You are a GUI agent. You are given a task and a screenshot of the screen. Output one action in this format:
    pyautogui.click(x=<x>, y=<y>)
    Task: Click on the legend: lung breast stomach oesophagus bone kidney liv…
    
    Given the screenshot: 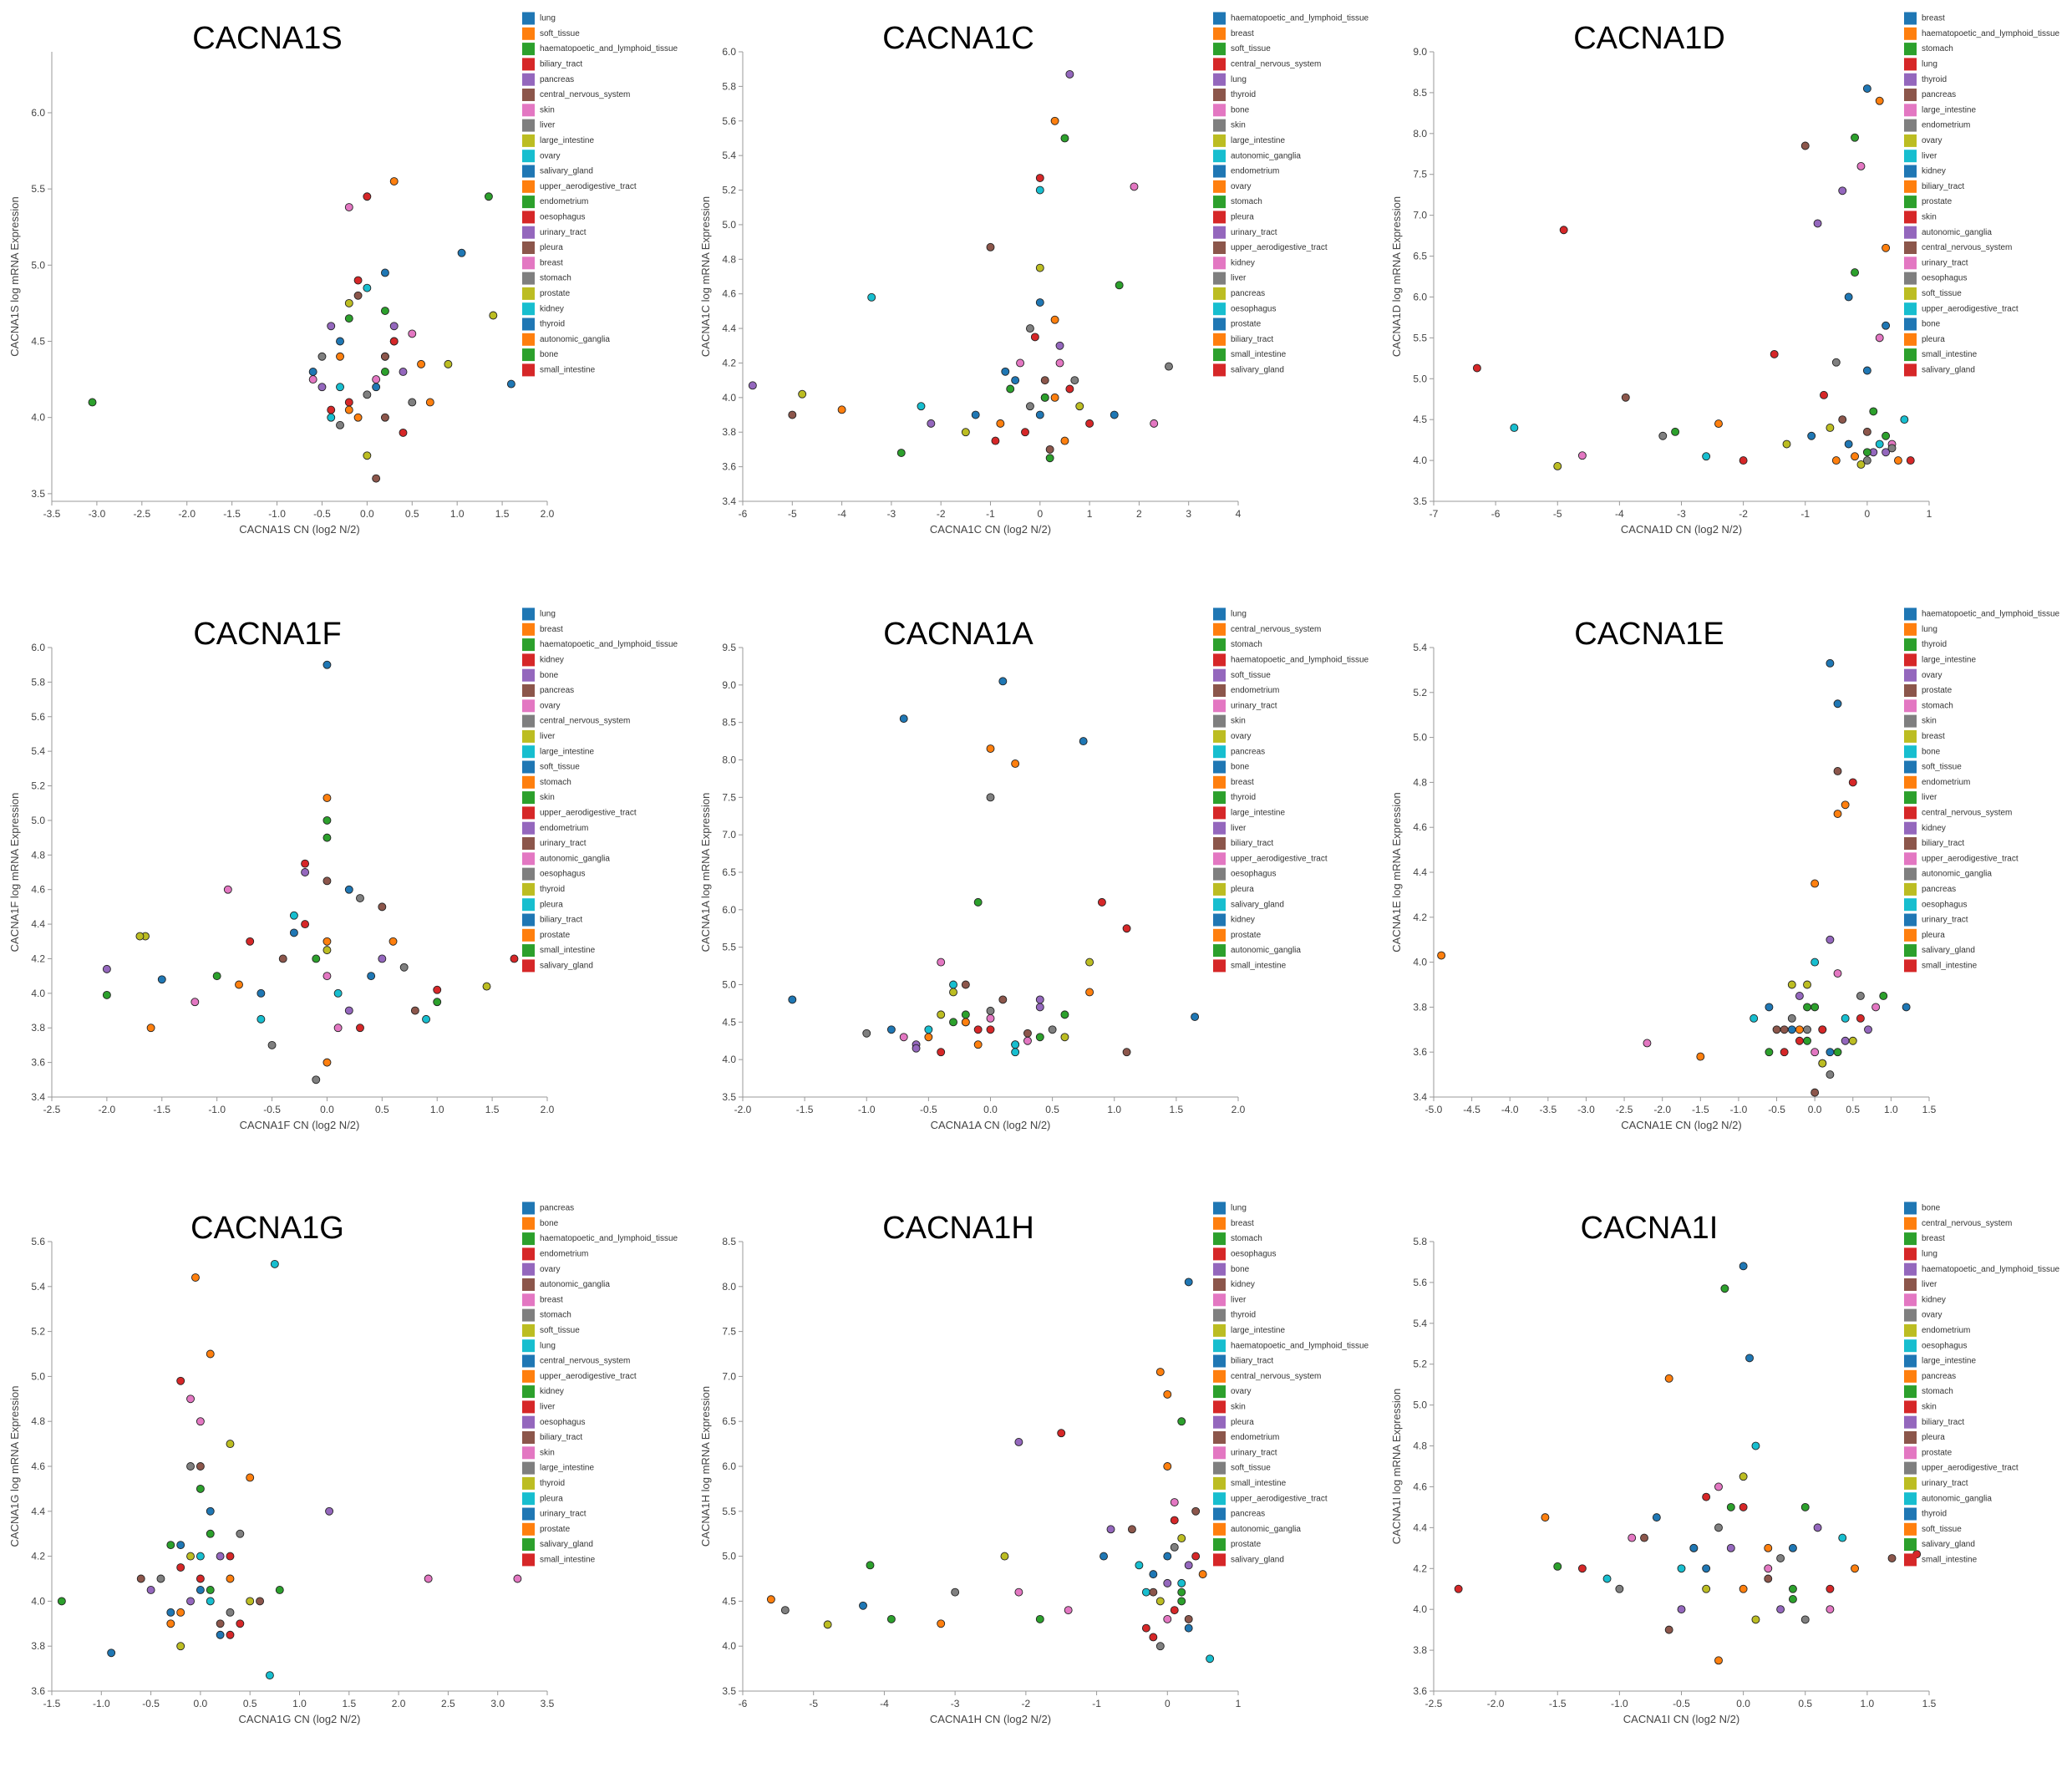 What is the action you would take?
    pyautogui.click(x=1291, y=1384)
    